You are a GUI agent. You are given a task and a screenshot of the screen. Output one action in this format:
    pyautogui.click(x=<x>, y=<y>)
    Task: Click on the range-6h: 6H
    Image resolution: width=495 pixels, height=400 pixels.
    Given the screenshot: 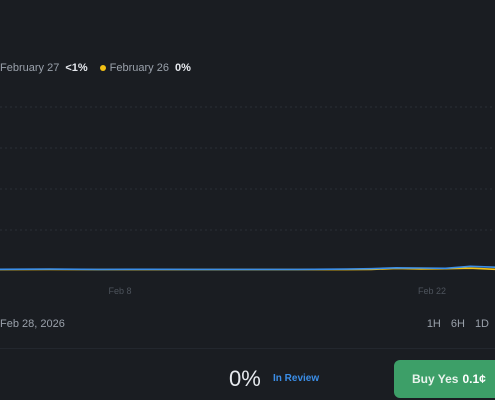 What is the action you would take?
    pyautogui.click(x=457, y=324)
    